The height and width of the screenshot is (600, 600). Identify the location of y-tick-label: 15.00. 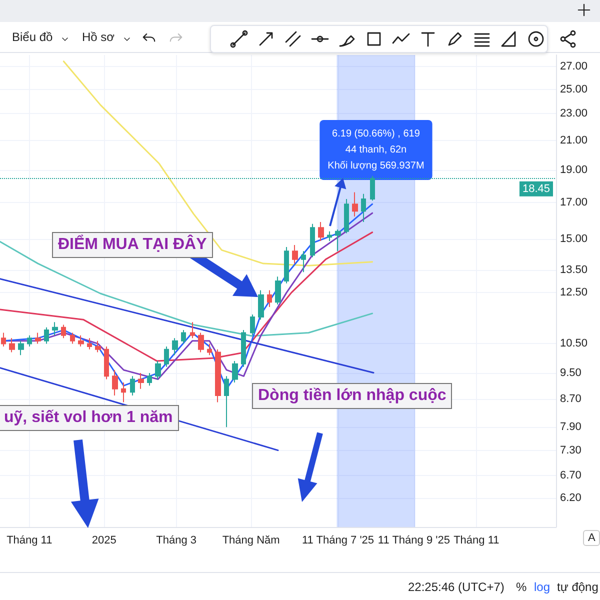
(574, 239).